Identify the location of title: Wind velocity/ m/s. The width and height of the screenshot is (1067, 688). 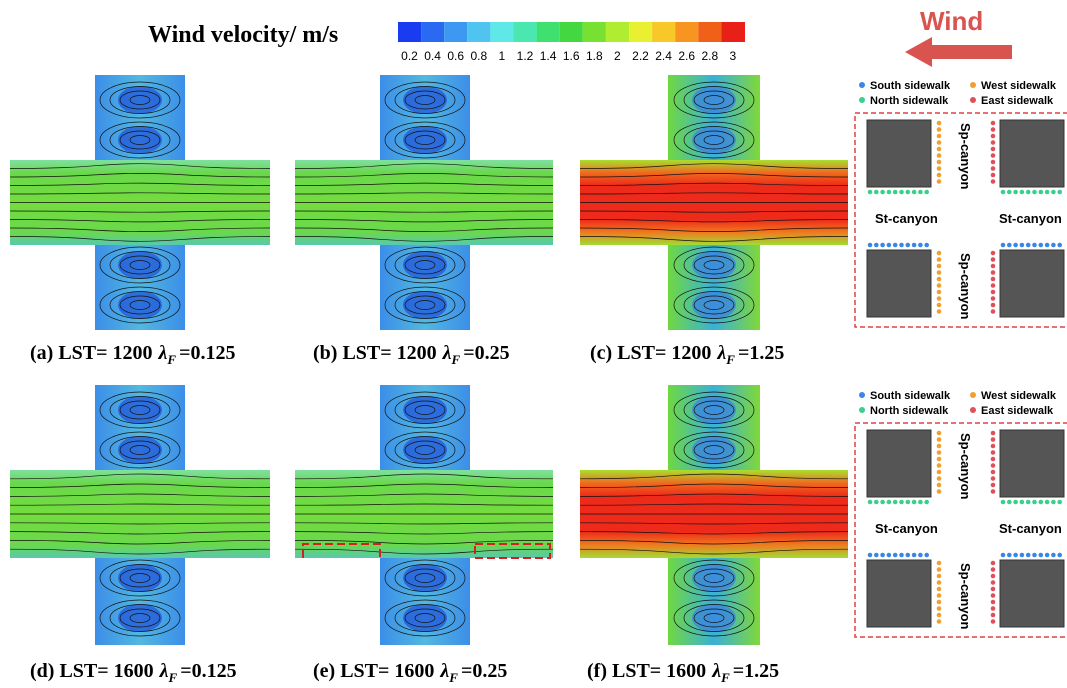
(243, 35).